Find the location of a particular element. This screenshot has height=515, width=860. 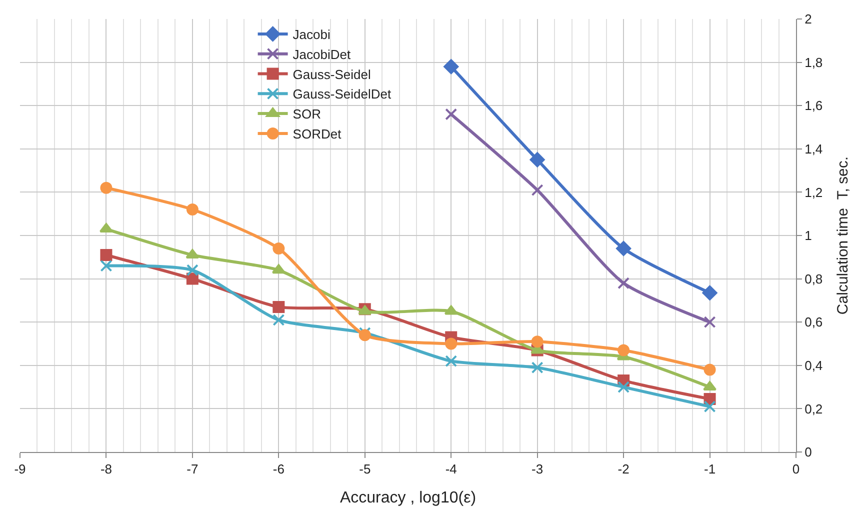

y-tick-label: 2 is located at coordinates (808, 19).